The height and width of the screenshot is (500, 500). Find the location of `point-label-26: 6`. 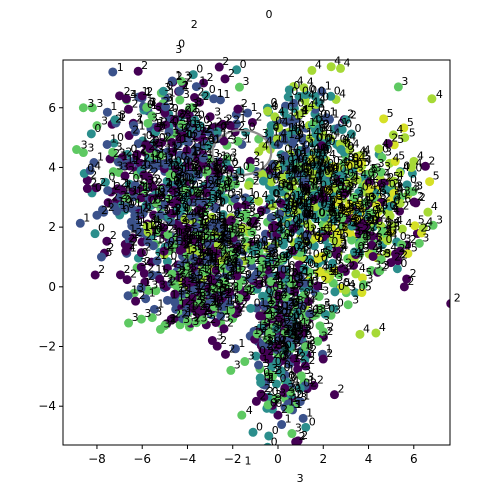

point-label-26: 6 is located at coordinates (407, 198).